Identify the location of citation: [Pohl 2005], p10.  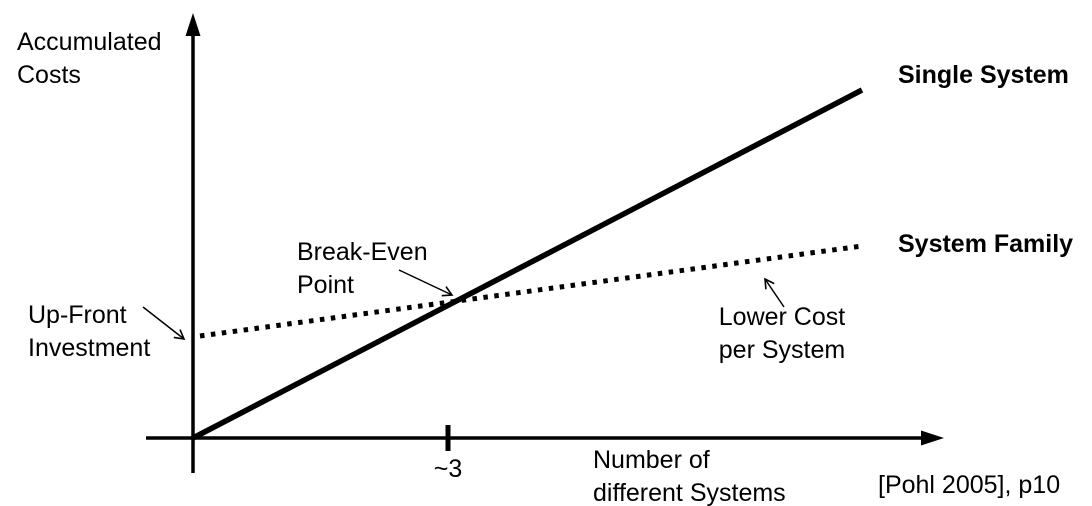
(969, 485).